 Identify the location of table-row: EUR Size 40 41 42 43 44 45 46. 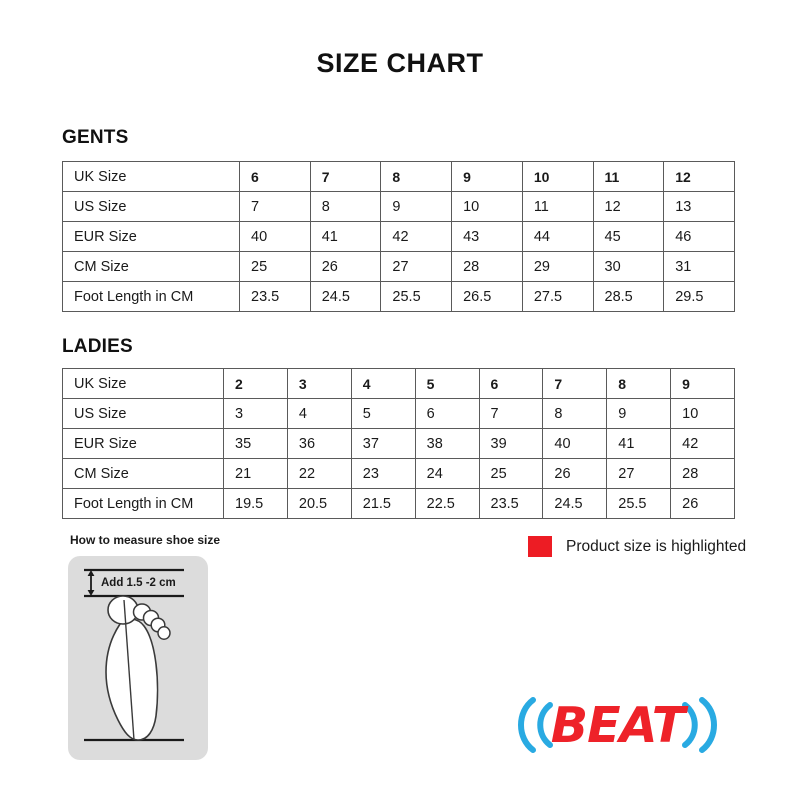
(398, 236).